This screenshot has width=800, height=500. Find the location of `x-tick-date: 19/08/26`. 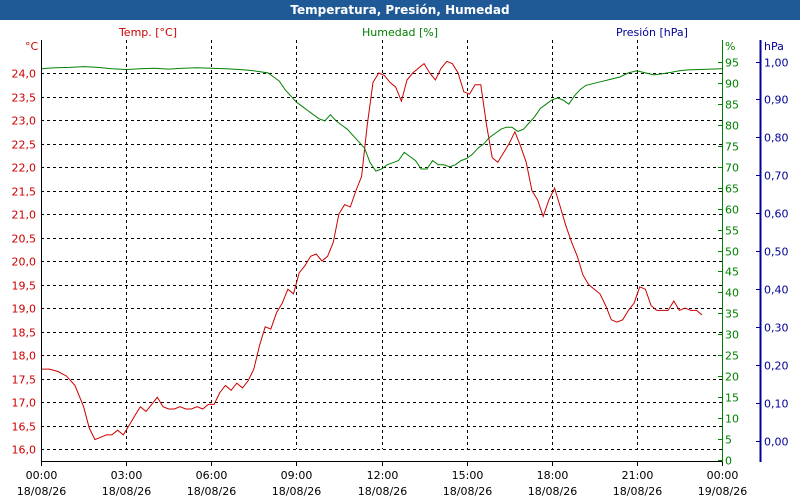

x-tick-date: 19/08/26 is located at coordinates (722, 491).